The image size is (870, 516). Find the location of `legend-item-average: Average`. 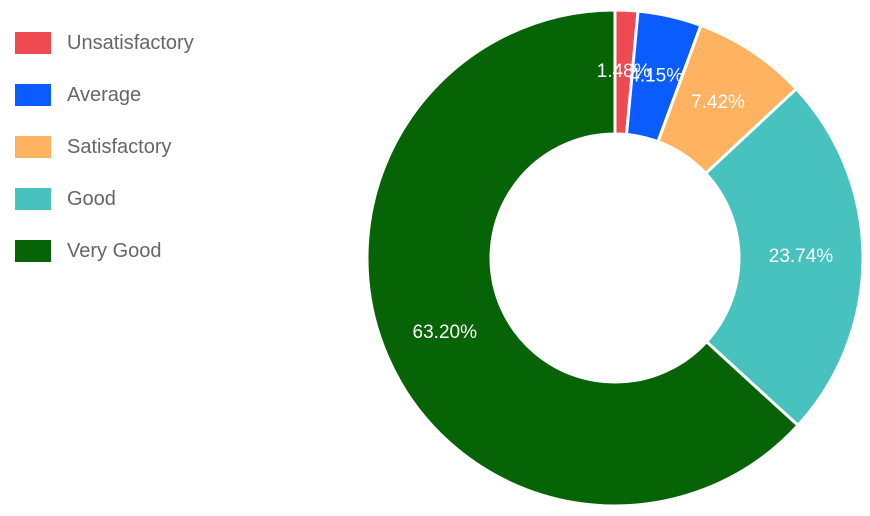

legend-item-average: Average is located at coordinates (144, 95).